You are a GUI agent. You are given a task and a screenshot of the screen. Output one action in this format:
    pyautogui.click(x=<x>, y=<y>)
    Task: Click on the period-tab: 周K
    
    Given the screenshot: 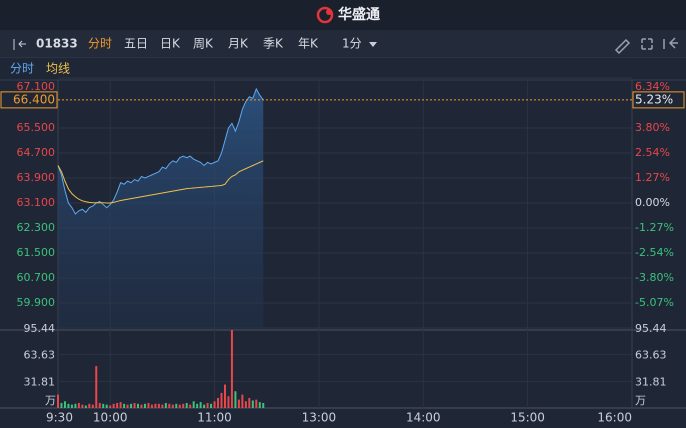 What is the action you would take?
    pyautogui.click(x=203, y=44)
    